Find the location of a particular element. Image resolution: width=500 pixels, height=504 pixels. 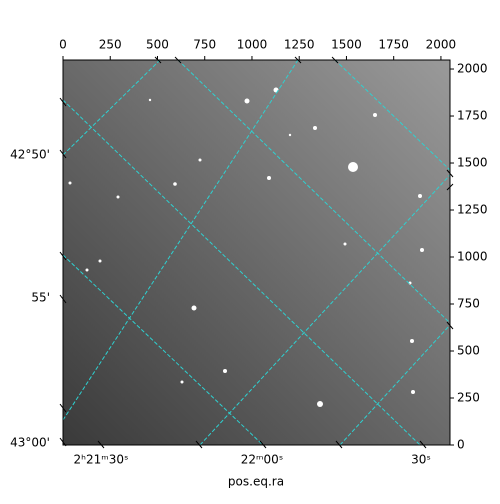

y-tick-label: 1250 is located at coordinates (472, 210).